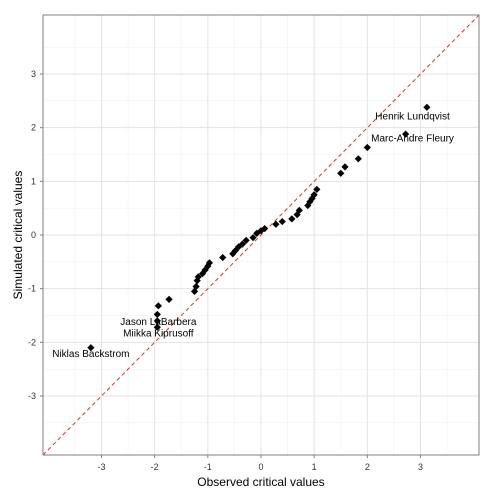 This screenshot has width=500, height=500. What do you see at coordinates (314, 467) in the screenshot?
I see `x-tick-label: 1` at bounding box center [314, 467].